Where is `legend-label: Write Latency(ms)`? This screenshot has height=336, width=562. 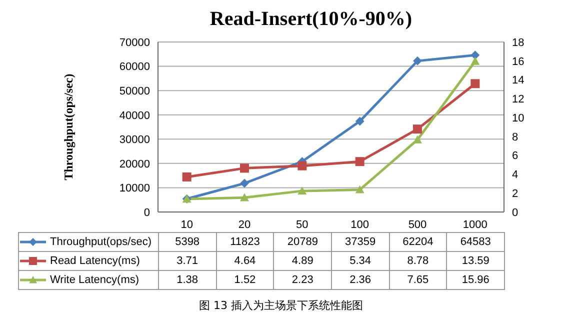 legend-label: Write Latency(ms) is located at coordinates (95, 280).